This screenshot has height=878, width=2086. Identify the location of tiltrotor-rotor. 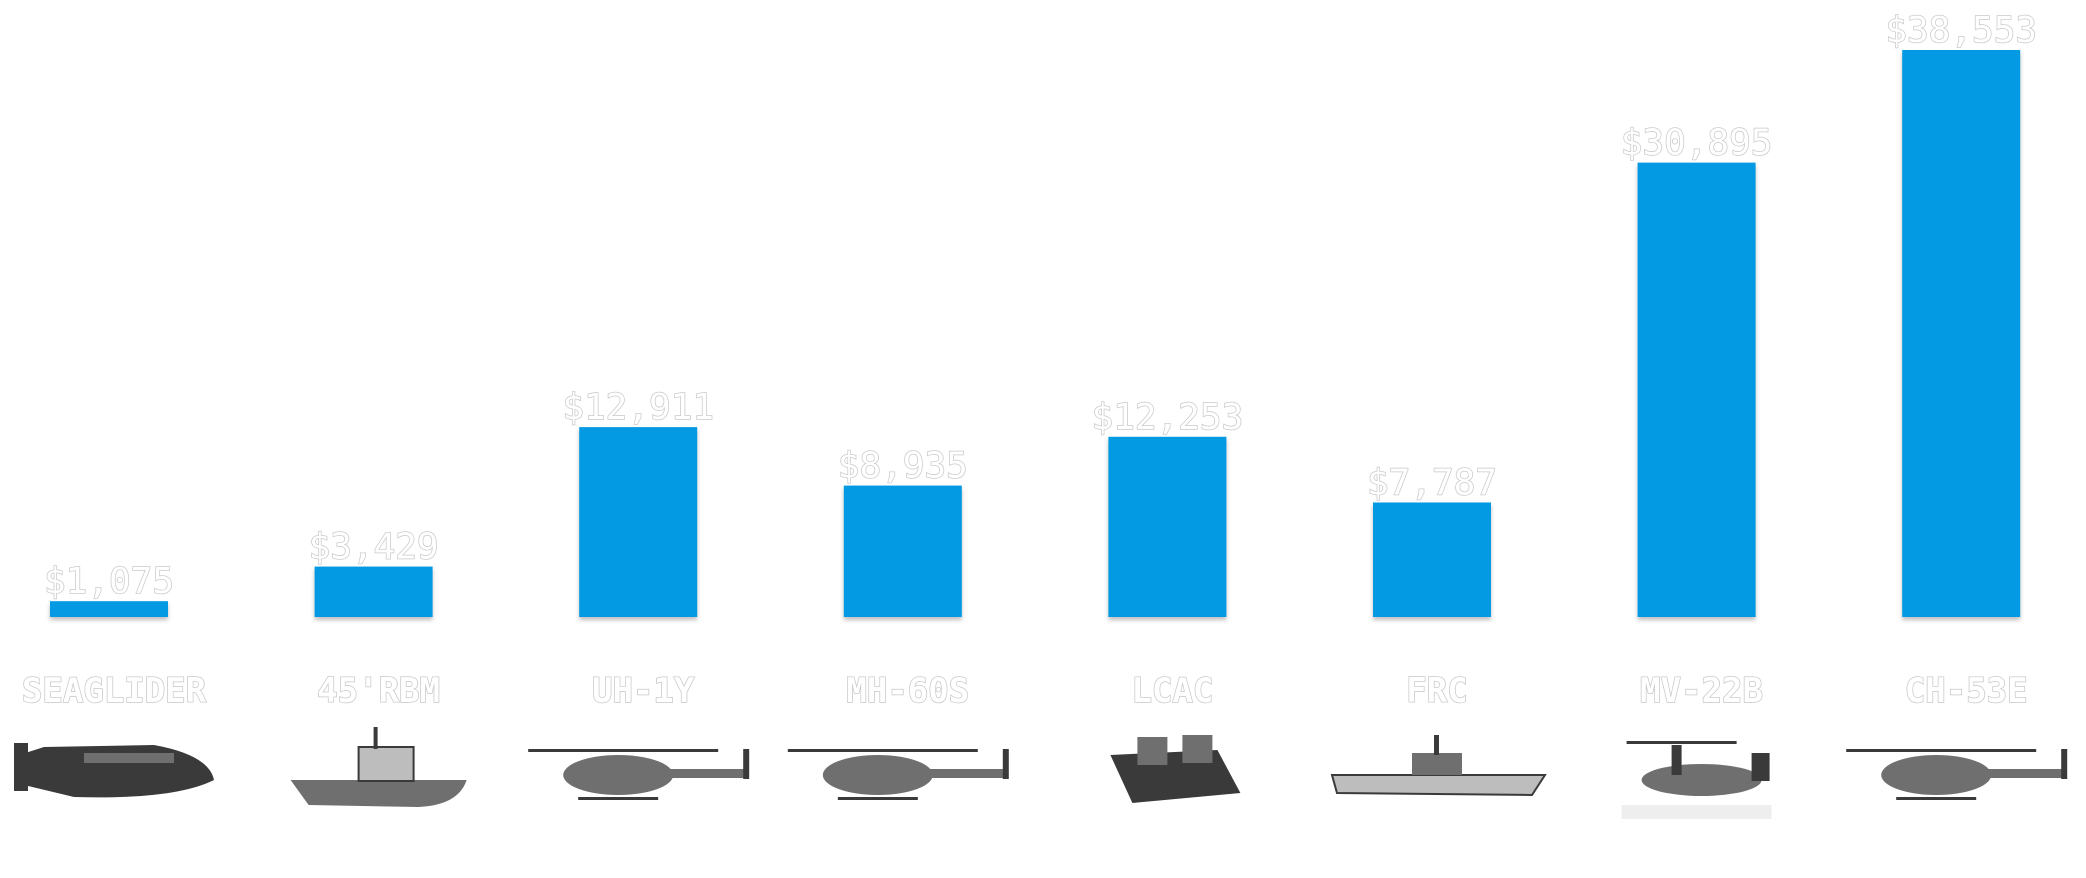
(1681, 742).